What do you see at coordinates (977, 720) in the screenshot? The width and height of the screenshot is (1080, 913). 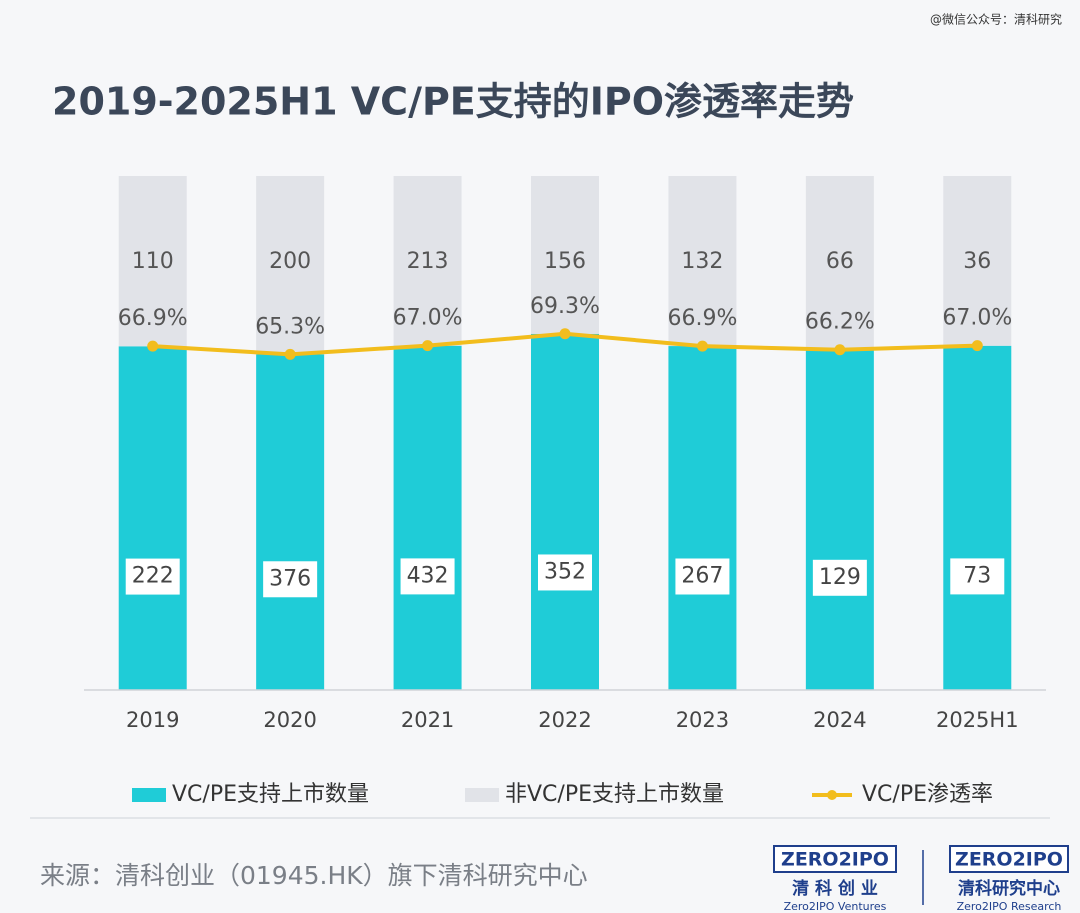 I see `x-tick-label: 2025H1` at bounding box center [977, 720].